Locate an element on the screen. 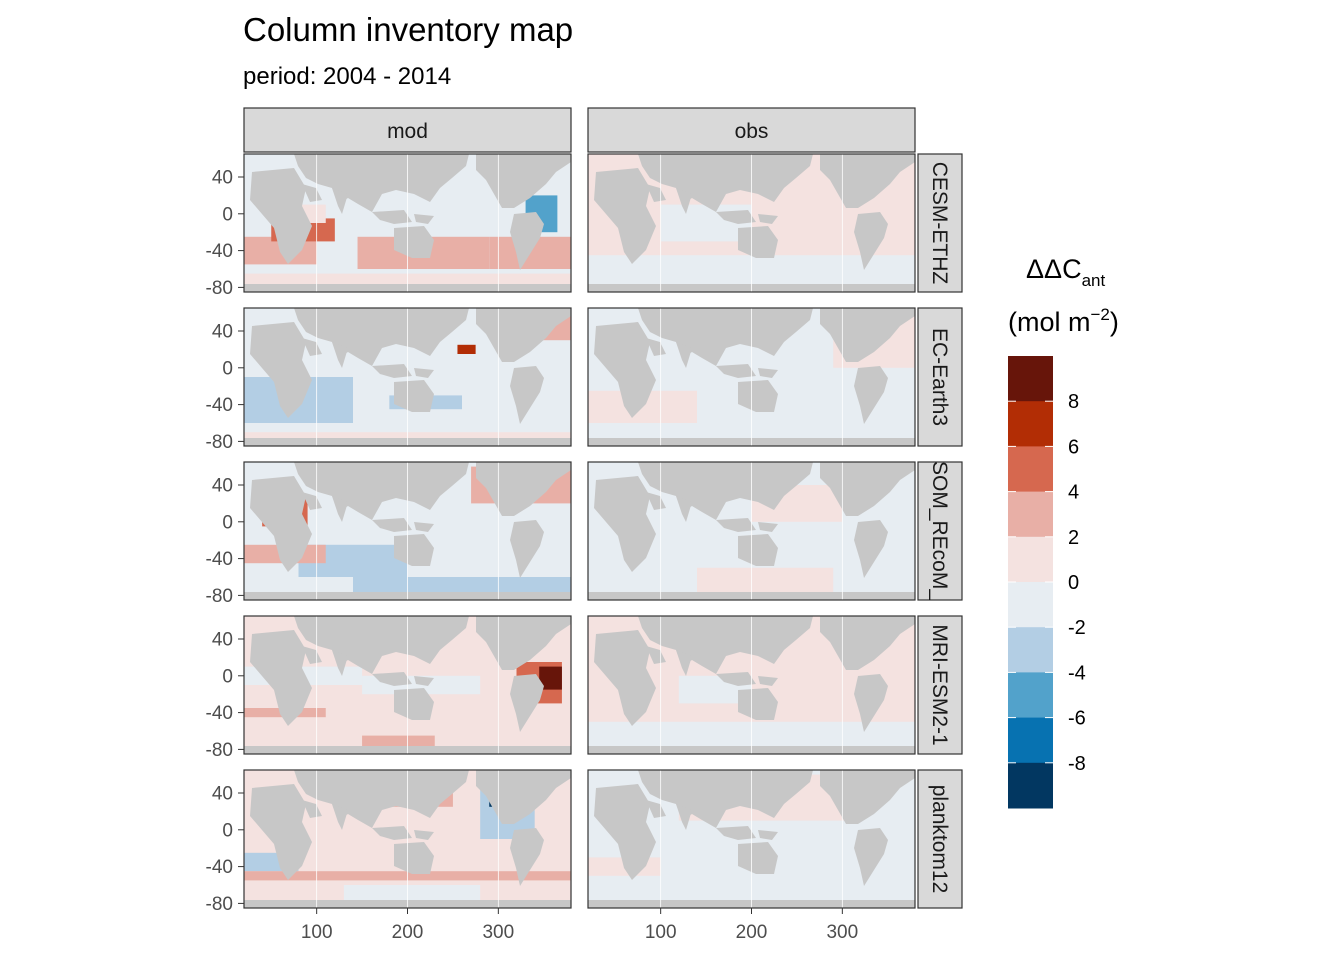 The image size is (1344, 960). strip-row-2-bg is located at coordinates (940, 531).